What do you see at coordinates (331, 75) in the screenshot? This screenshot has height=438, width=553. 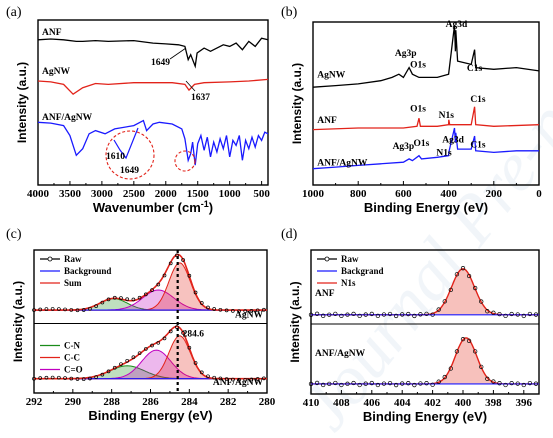 I see `series-label: AgNW` at bounding box center [331, 75].